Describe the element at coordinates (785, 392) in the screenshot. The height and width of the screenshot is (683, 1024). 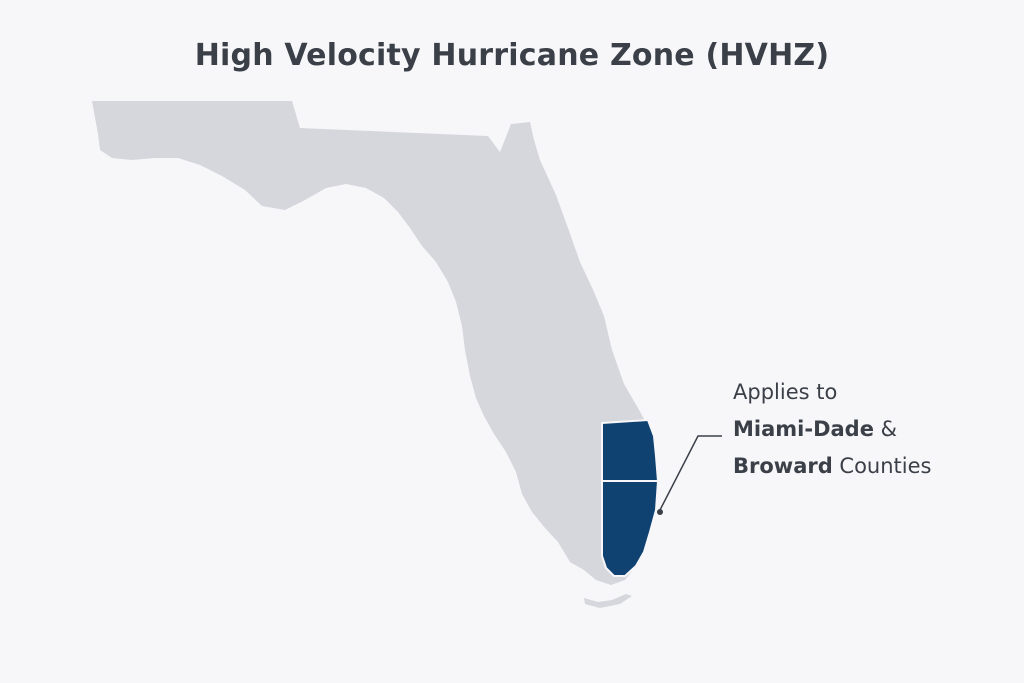
I see `callout-line-1: Applies to` at that location.